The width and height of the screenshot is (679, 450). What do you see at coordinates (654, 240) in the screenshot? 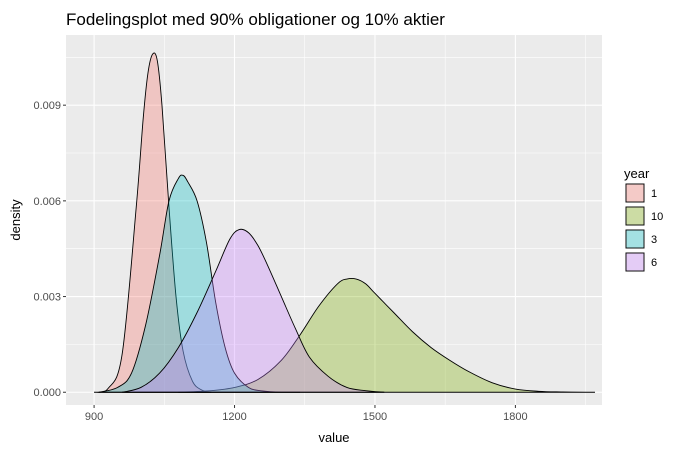
I see `legend-label-year-3: 3` at bounding box center [654, 240].